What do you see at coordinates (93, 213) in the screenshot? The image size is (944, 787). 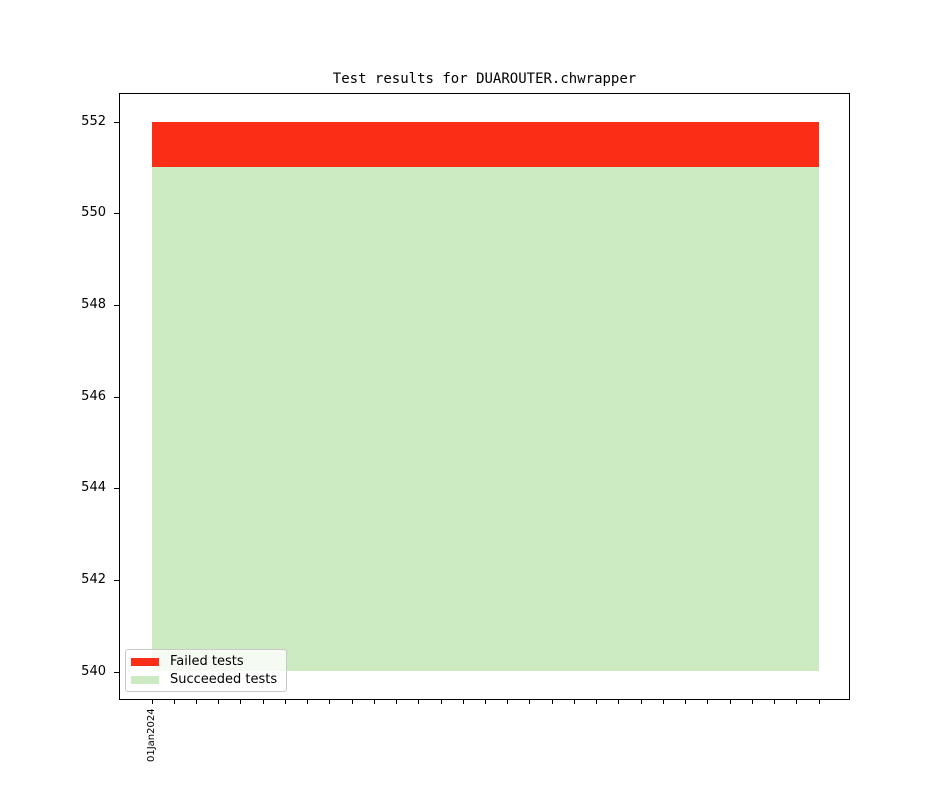 I see `y-tick-label: 550` at bounding box center [93, 213].